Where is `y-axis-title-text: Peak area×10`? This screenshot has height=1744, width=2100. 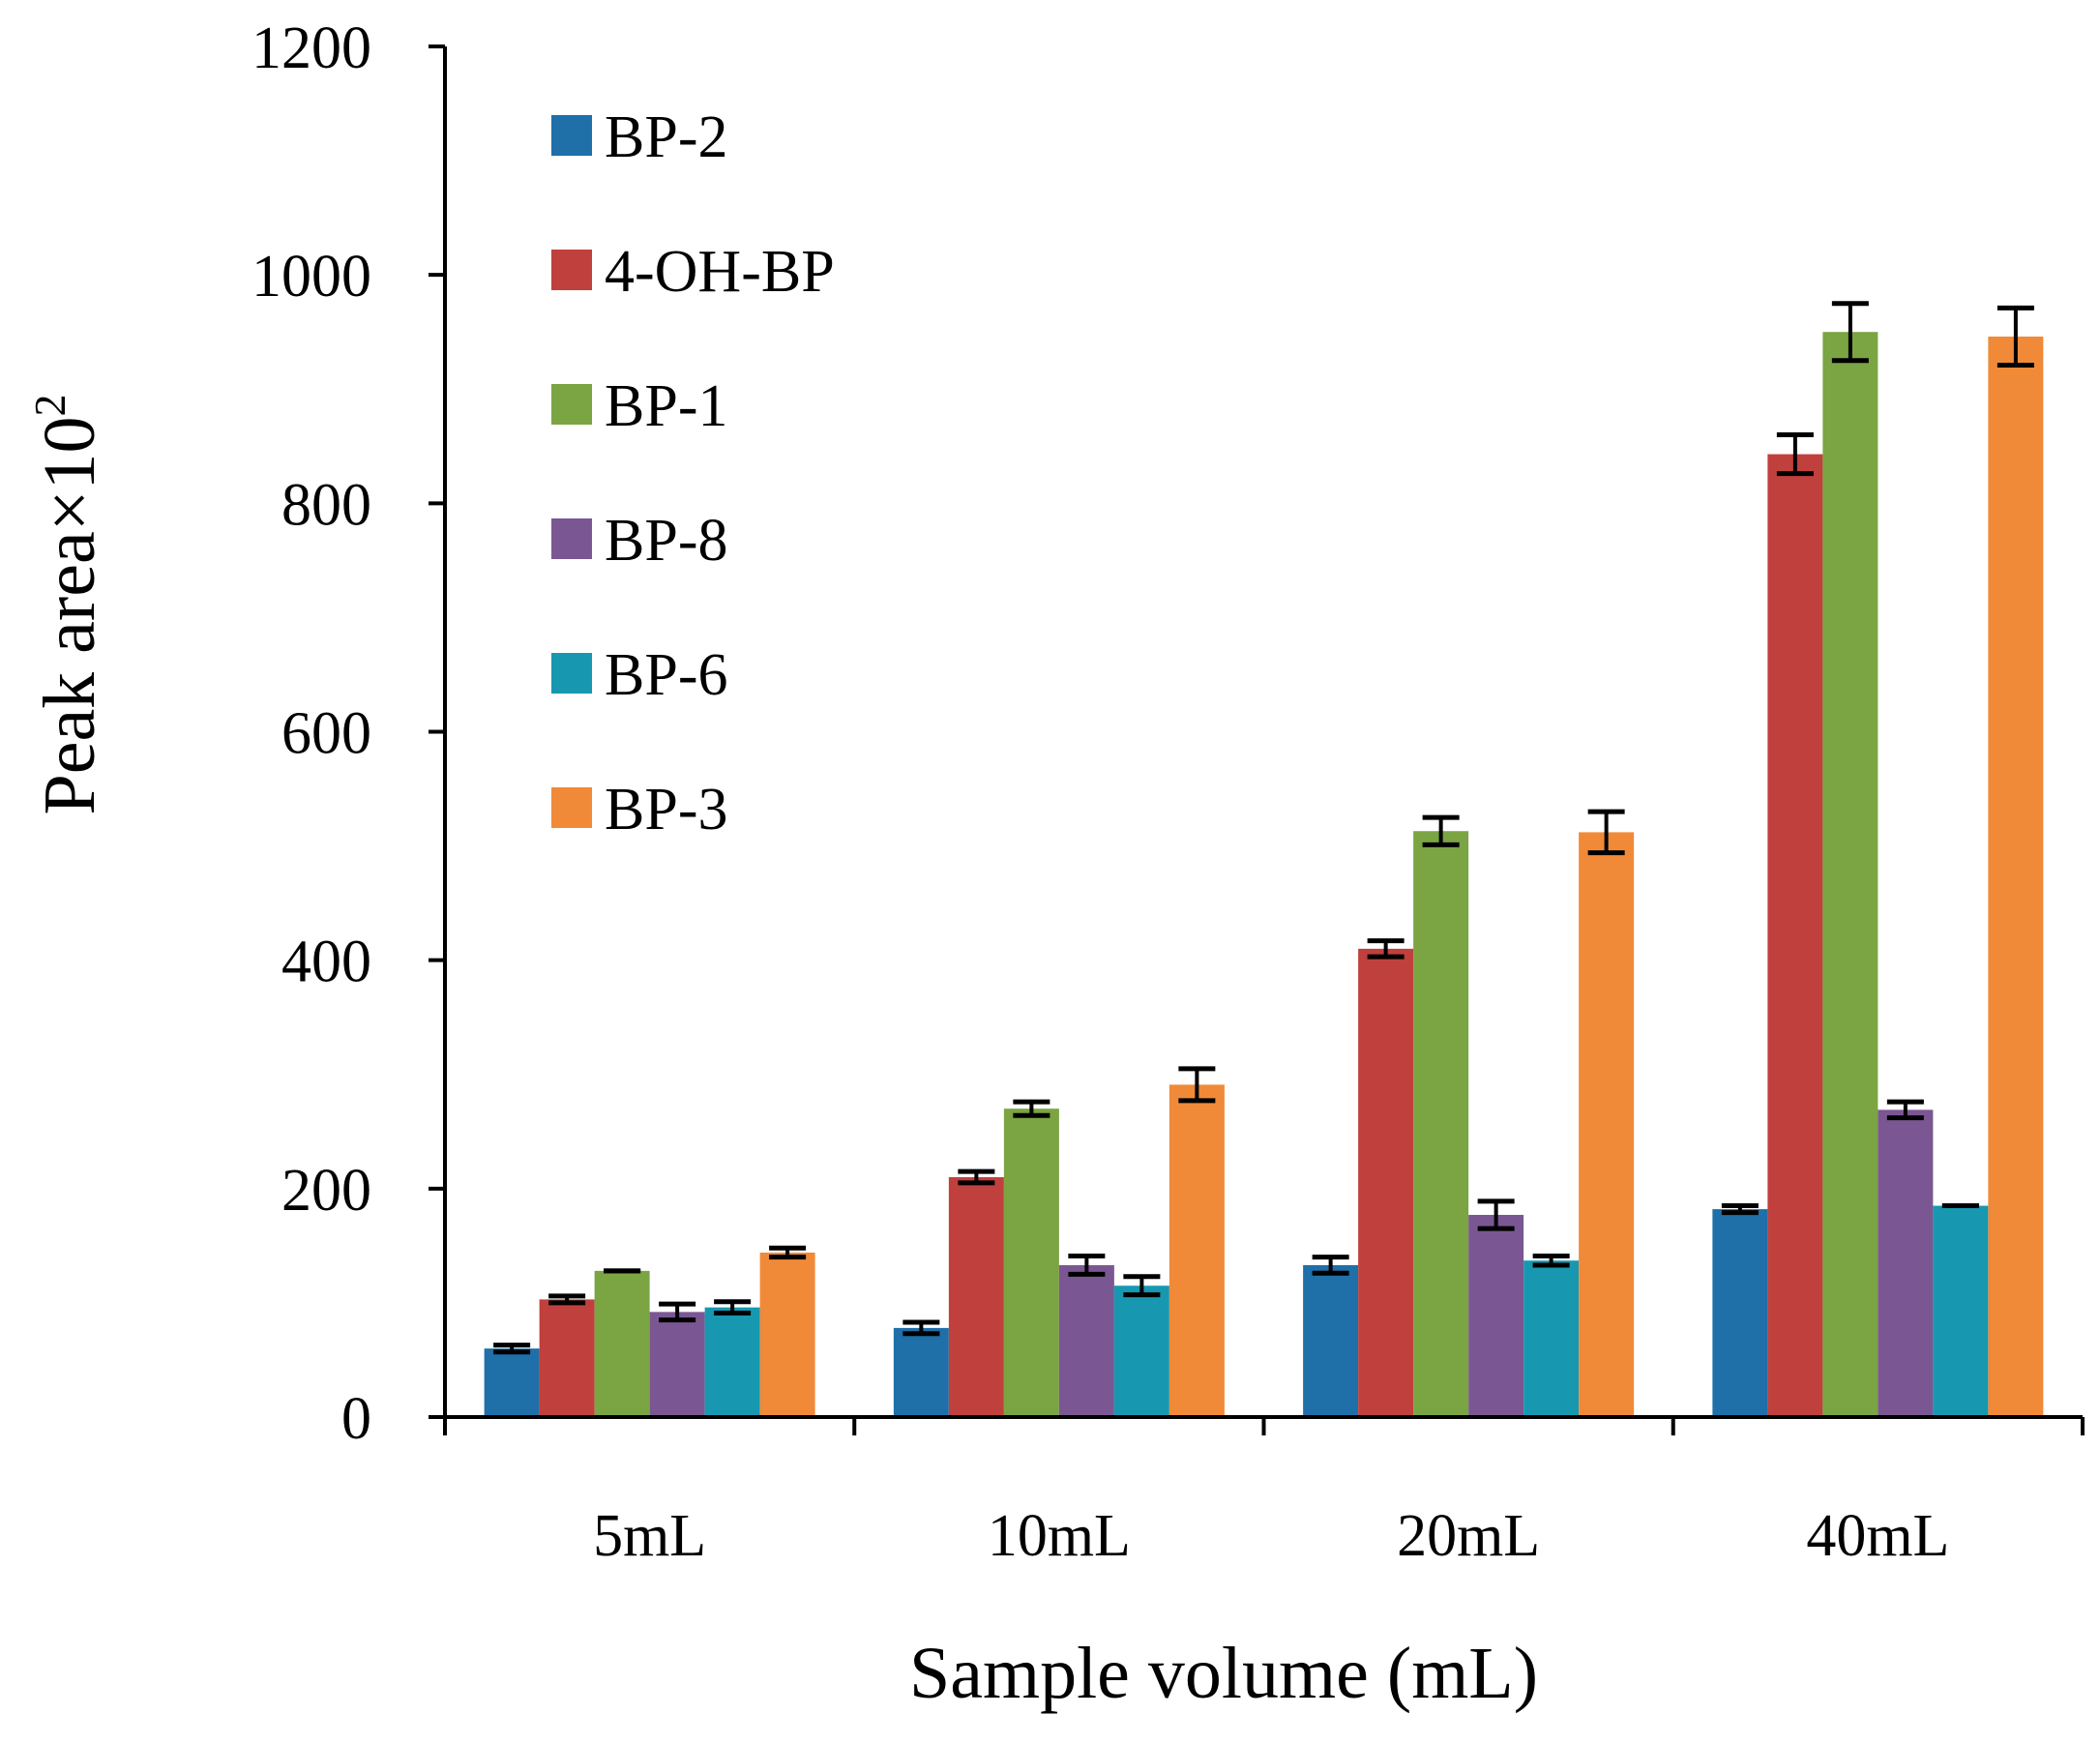
y-axis-title-text: Peak area×10 is located at coordinates (69, 615).